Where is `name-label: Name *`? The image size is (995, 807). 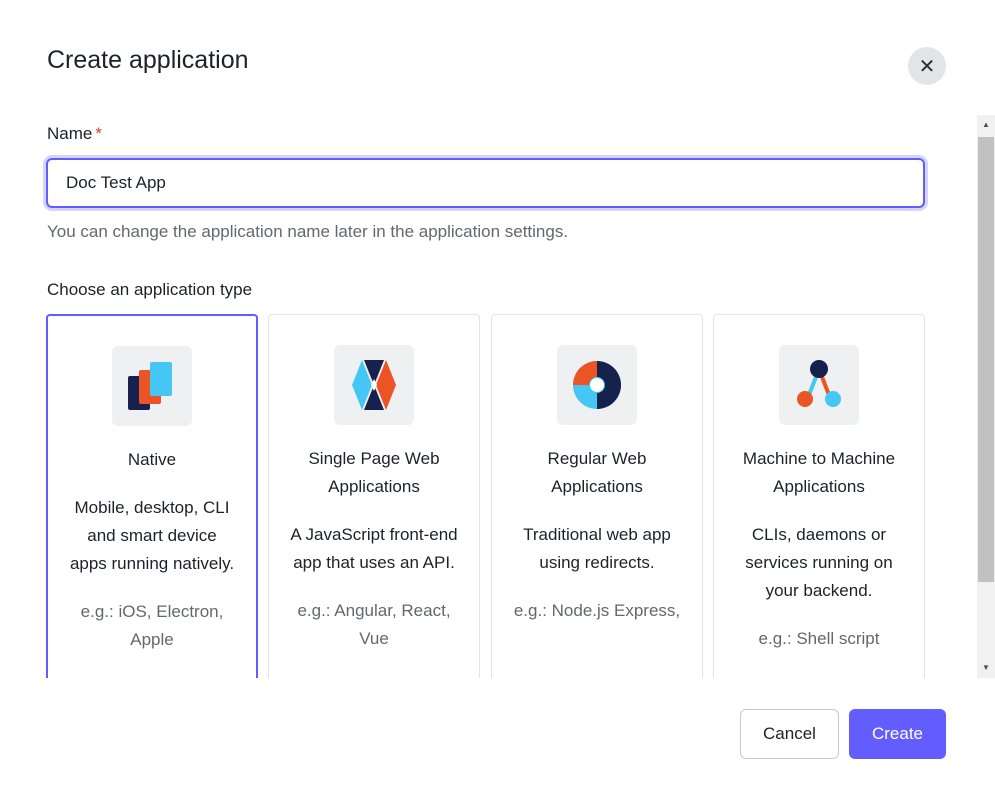
name-label: Name * is located at coordinates (74, 134).